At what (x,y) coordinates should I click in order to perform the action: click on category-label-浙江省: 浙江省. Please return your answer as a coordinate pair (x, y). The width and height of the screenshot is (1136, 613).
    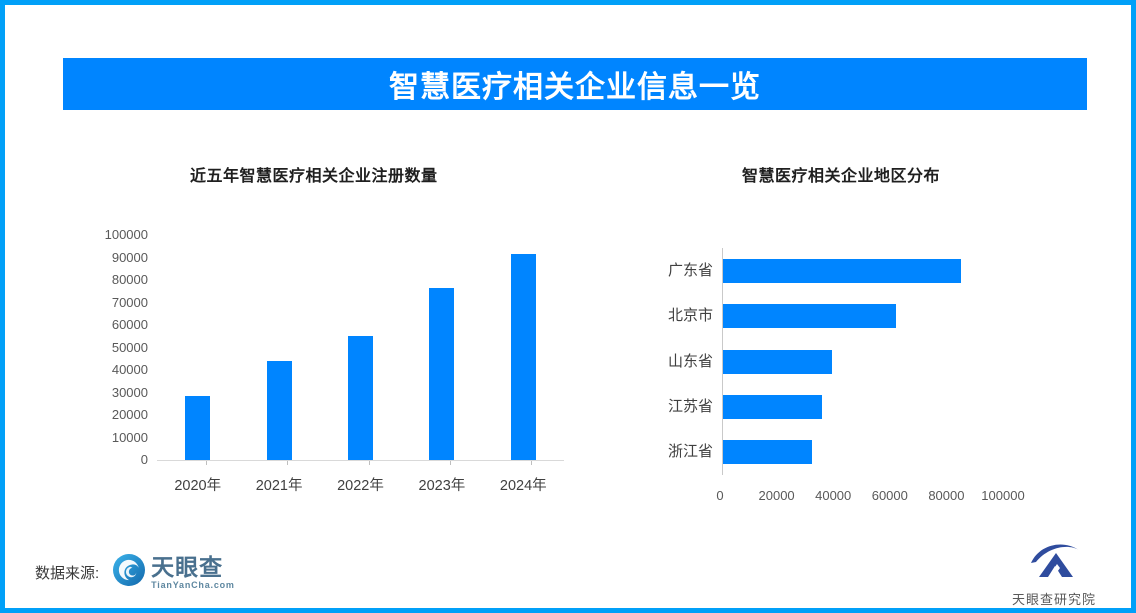
    Looking at the image, I should click on (690, 452).